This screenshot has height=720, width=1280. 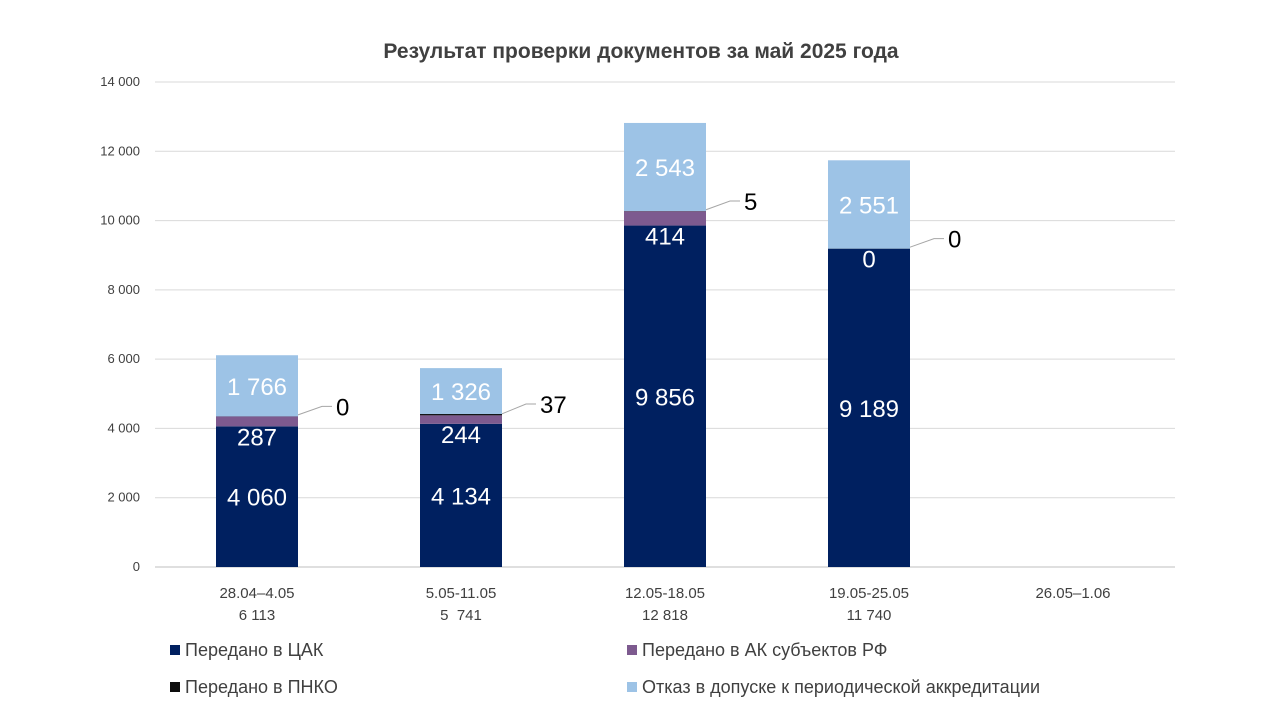 What do you see at coordinates (254, 650) in the screenshot?
I see `legend-entry: Передано в ЦАК` at bounding box center [254, 650].